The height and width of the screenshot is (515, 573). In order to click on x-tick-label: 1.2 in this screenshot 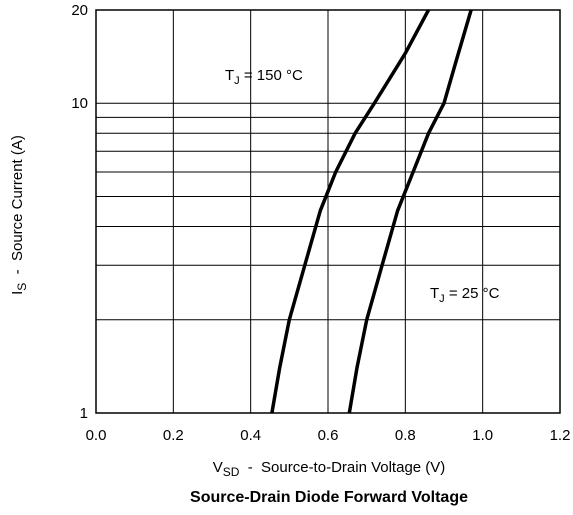, I will do `click(560, 435)`.